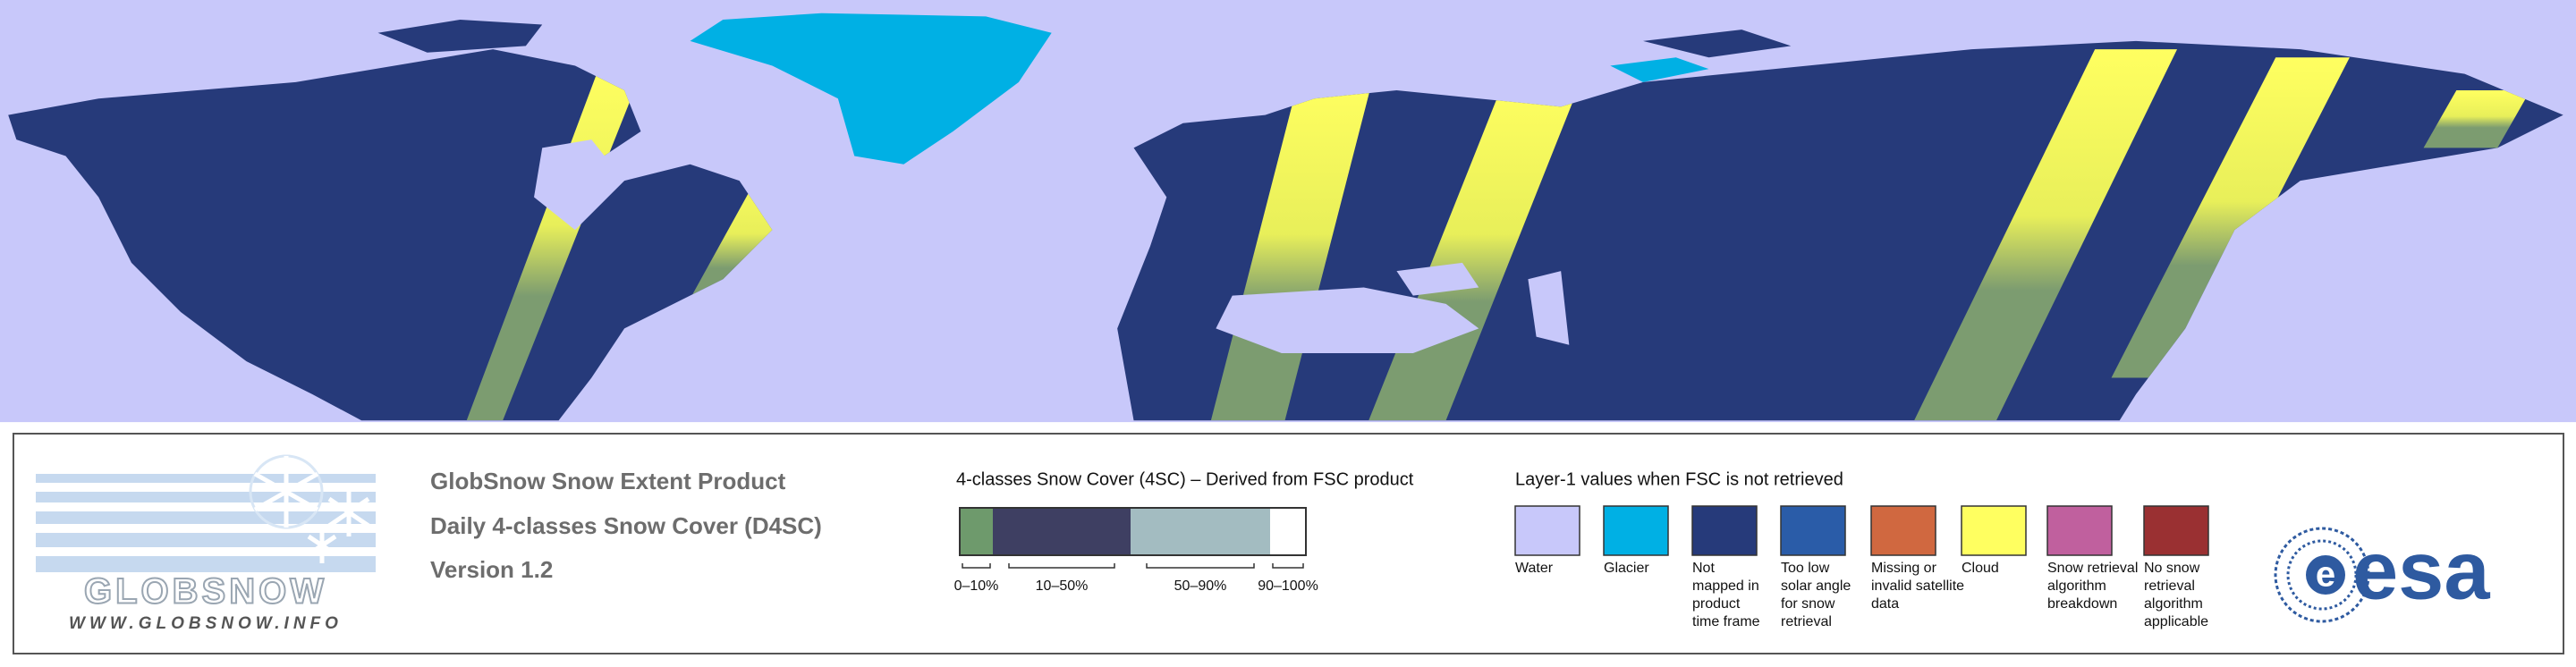  I want to click on product-title: GlobSnow Snow Extent Product, so click(608, 481).